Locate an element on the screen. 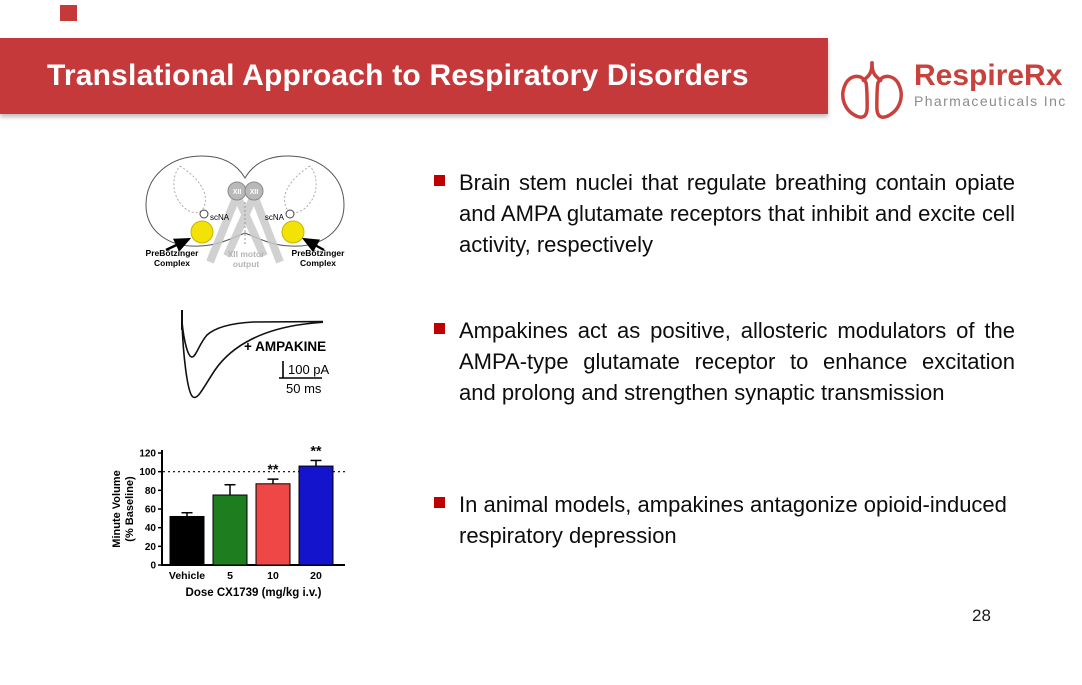 The width and height of the screenshot is (1082, 685). company-logo: RespireRx Pharmaceuticals Inc is located at coordinates (951, 90).